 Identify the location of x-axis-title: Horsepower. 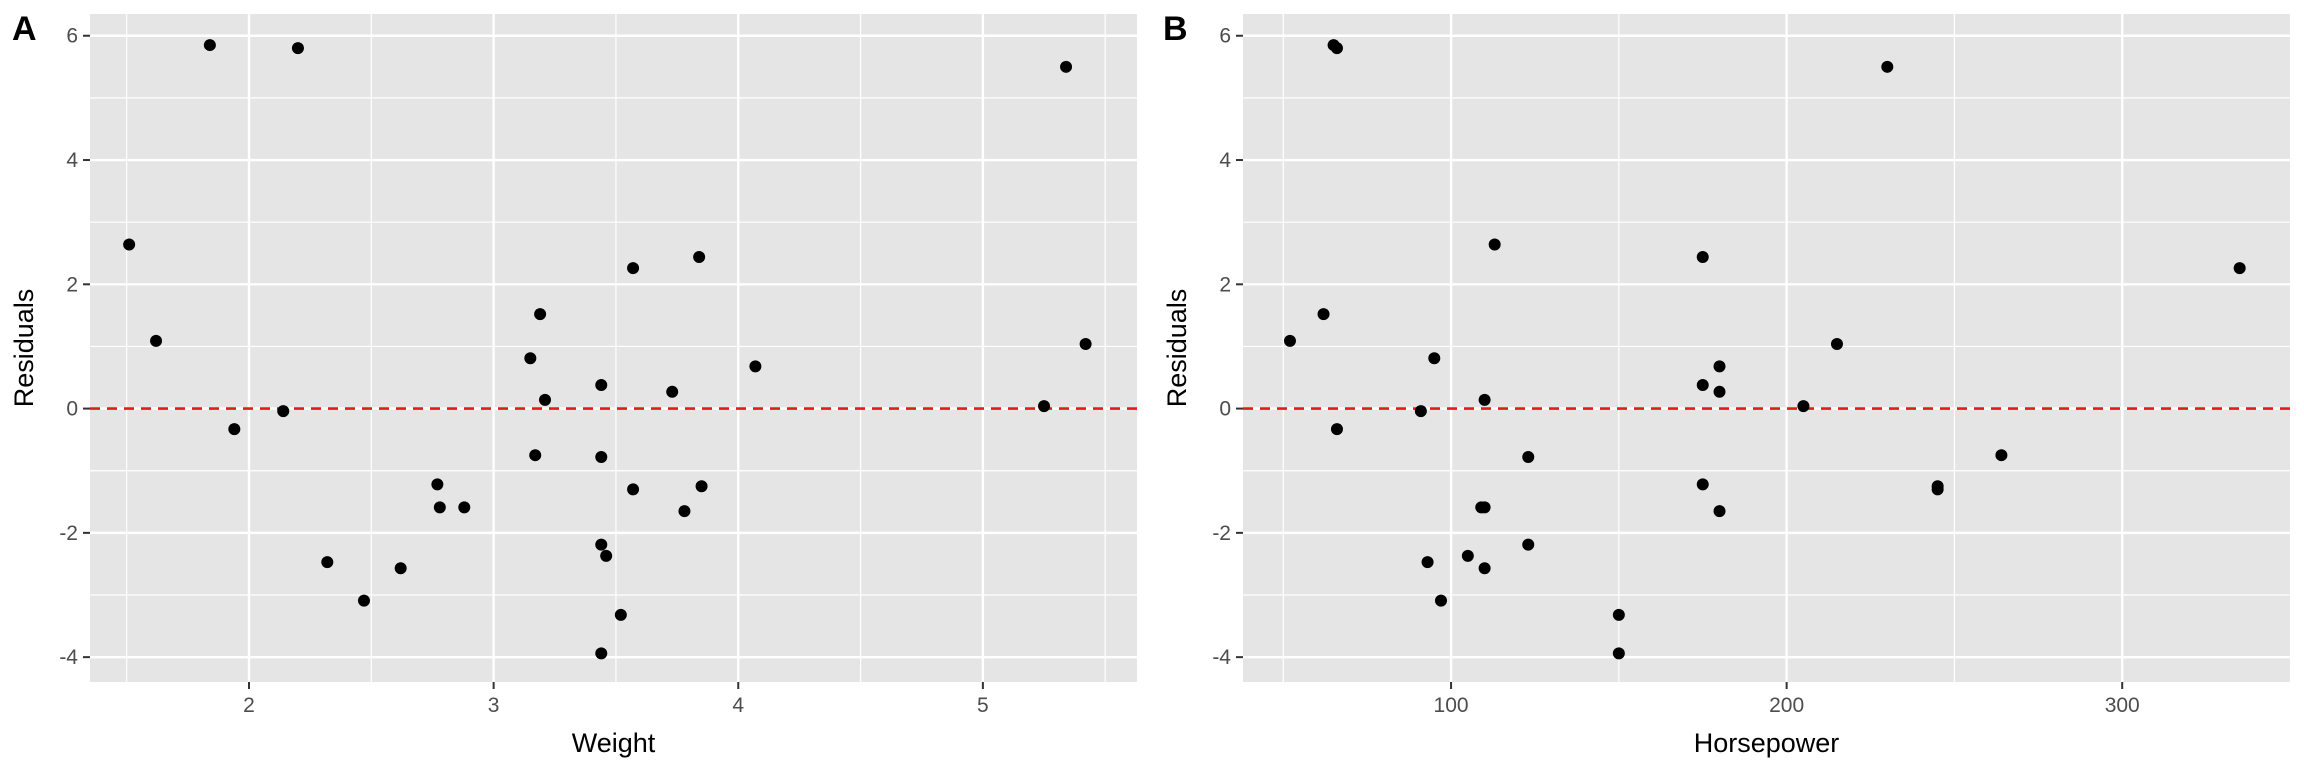
(1767, 743).